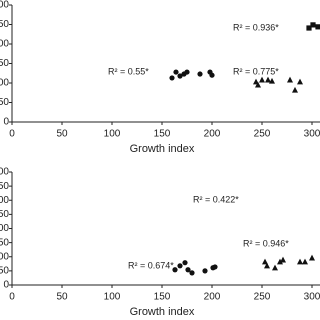 Image resolution: width=320 pixels, height=320 pixels. What do you see at coordinates (128, 71) in the screenshot?
I see `annotation: R² = 0.55*` at bounding box center [128, 71].